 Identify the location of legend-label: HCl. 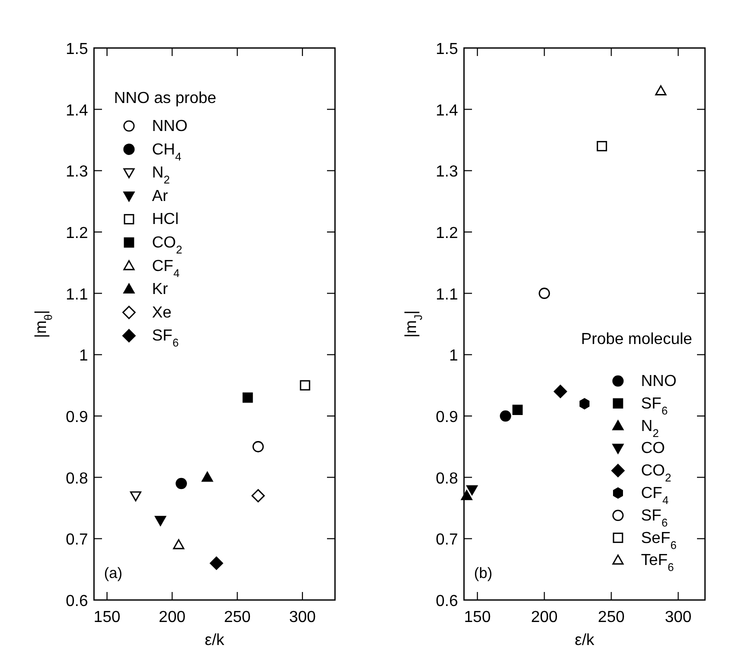
(165, 219).